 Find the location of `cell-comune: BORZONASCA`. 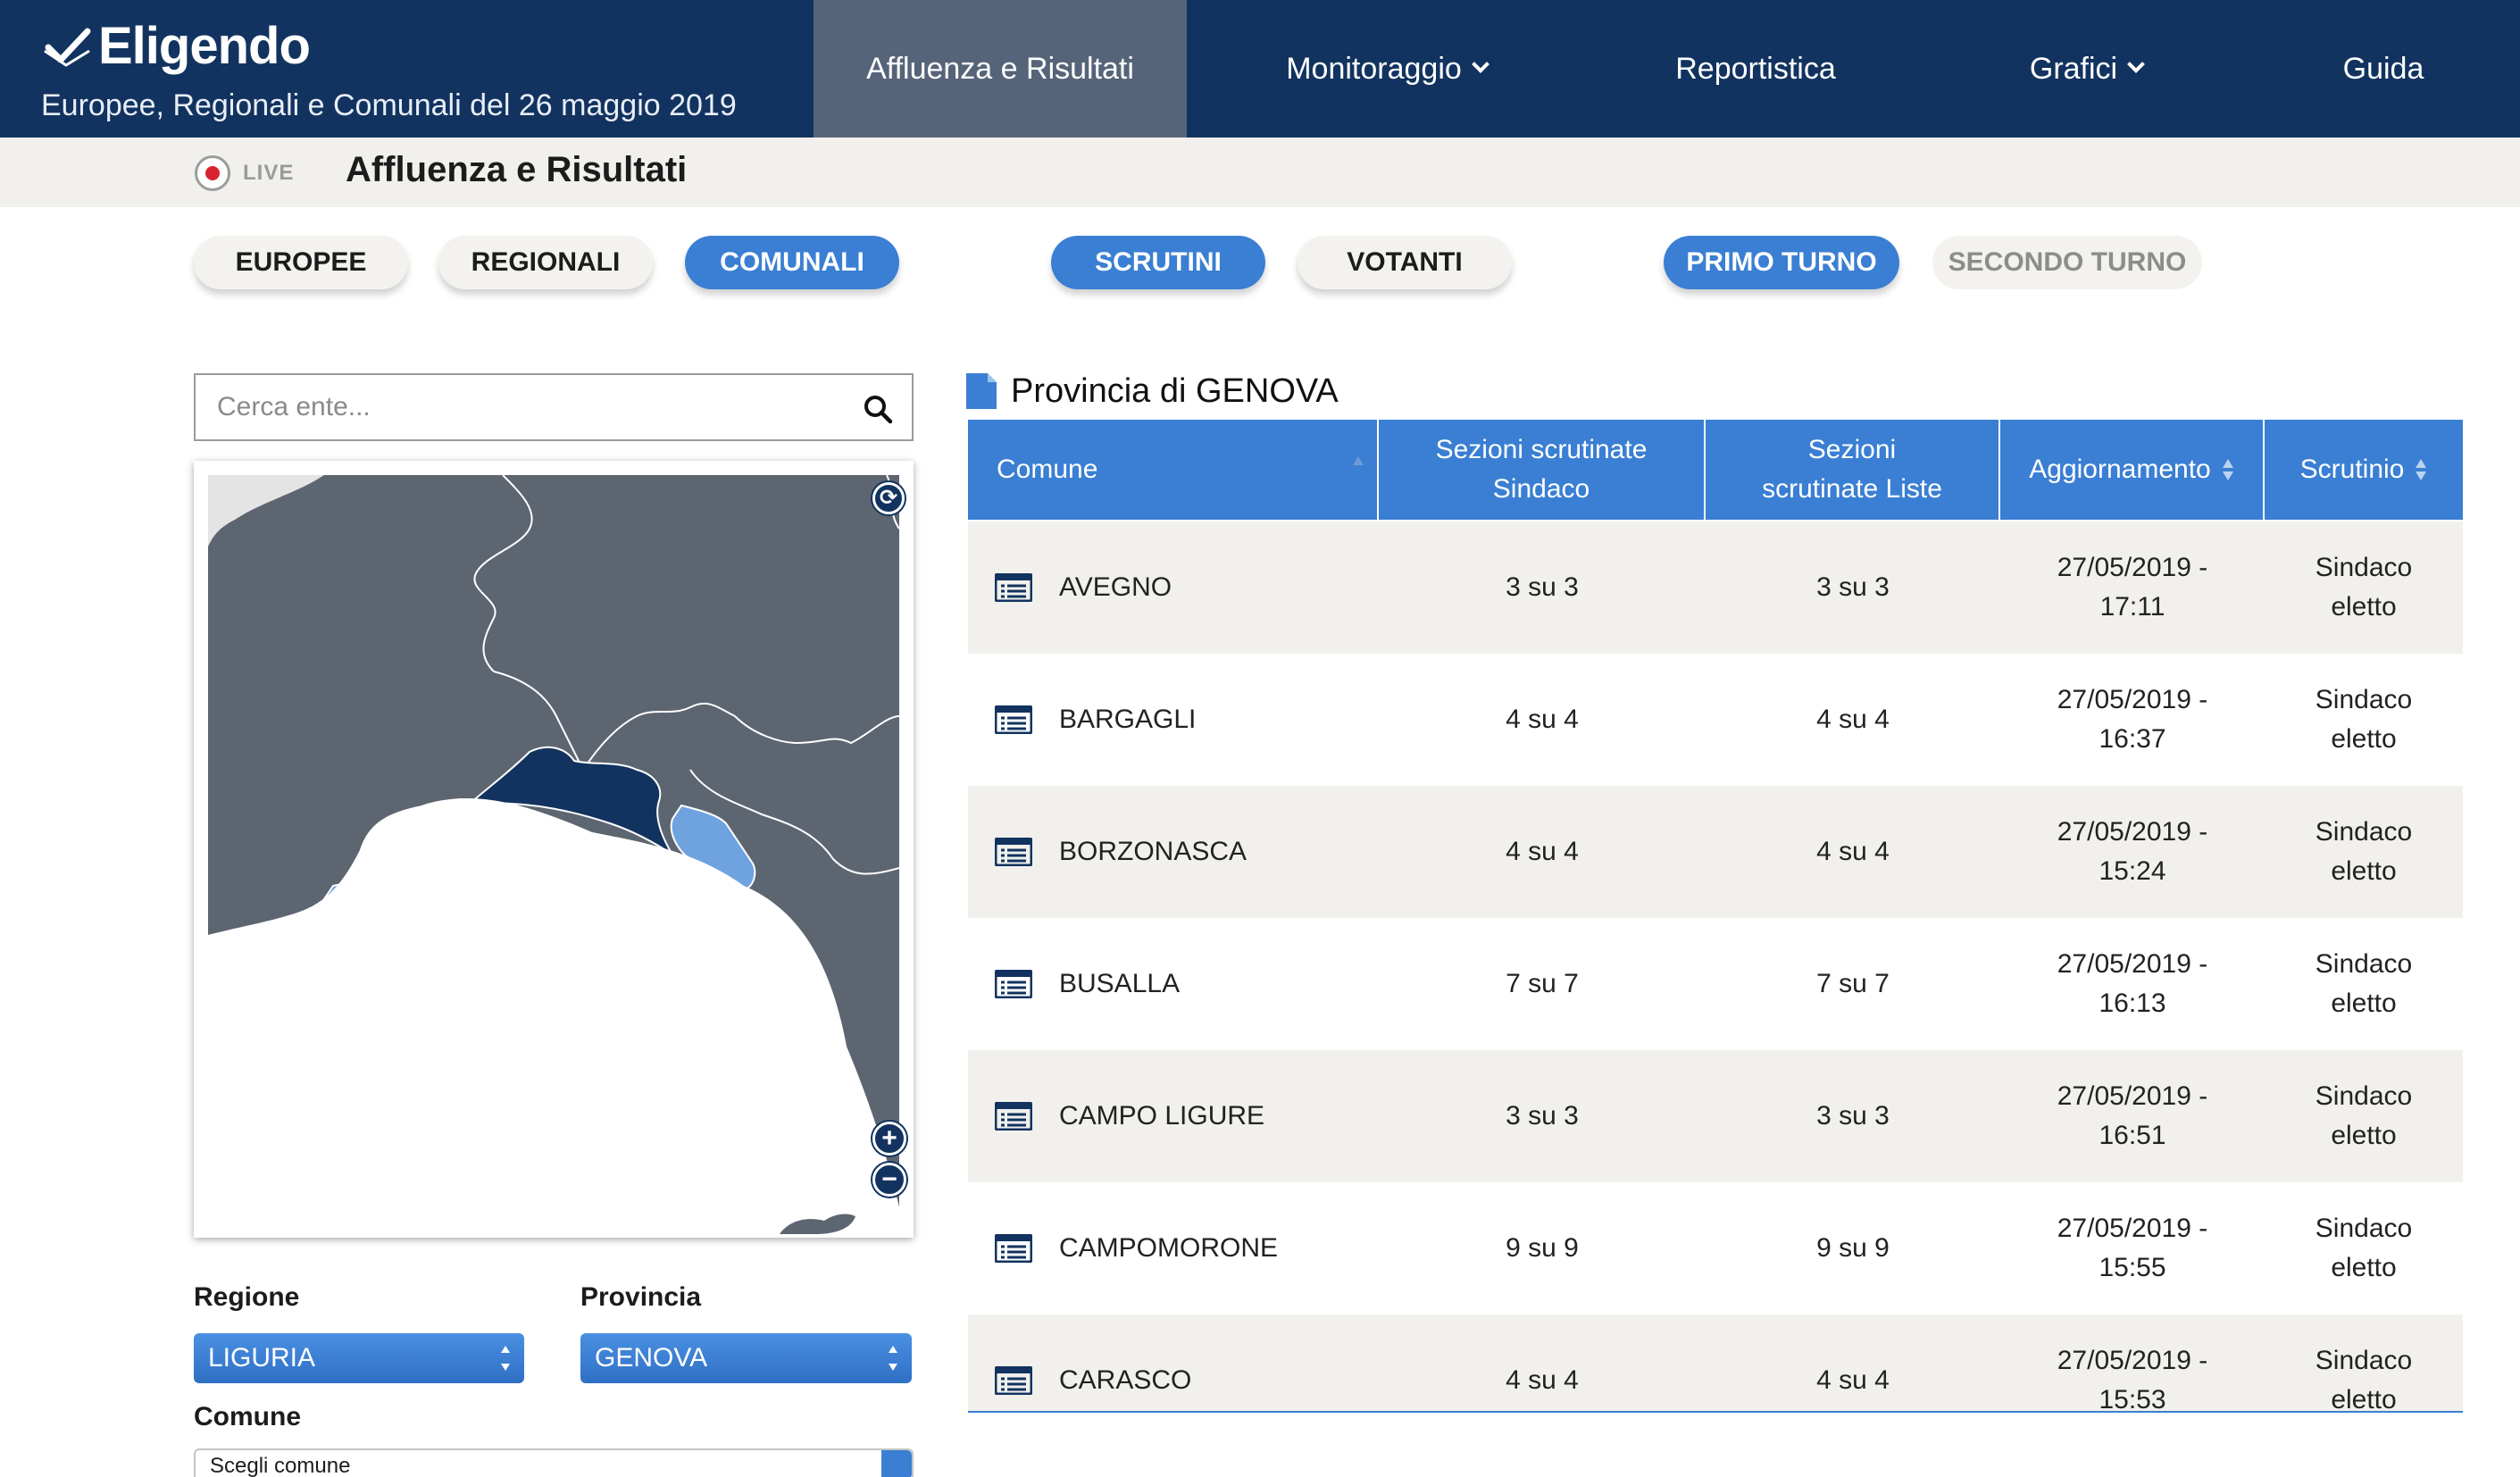

cell-comune: BORZONASCA is located at coordinates (1174, 852).